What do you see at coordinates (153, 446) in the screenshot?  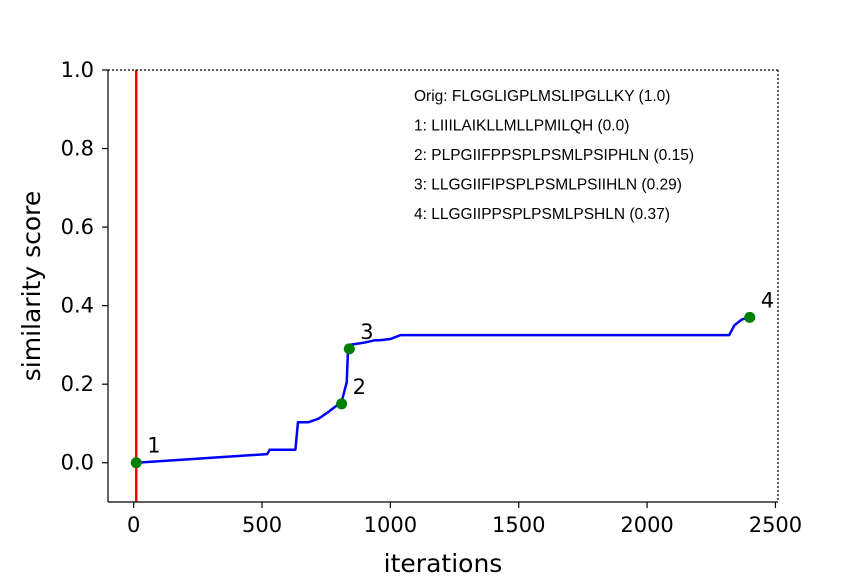 I see `highlight-point-label-1: 1` at bounding box center [153, 446].